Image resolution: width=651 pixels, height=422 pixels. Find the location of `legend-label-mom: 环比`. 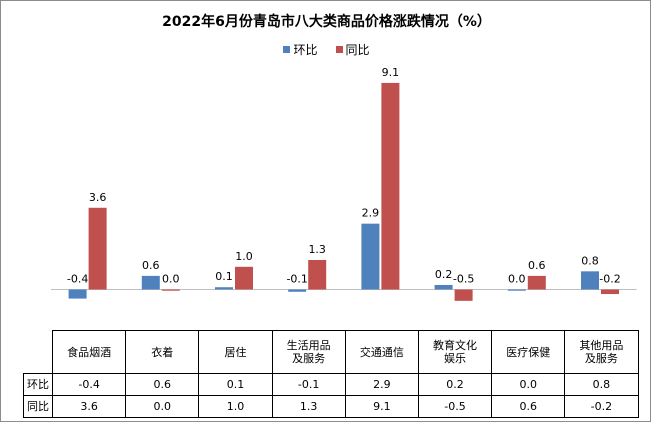

legend-label-mom: 环比 is located at coordinates (305, 50).